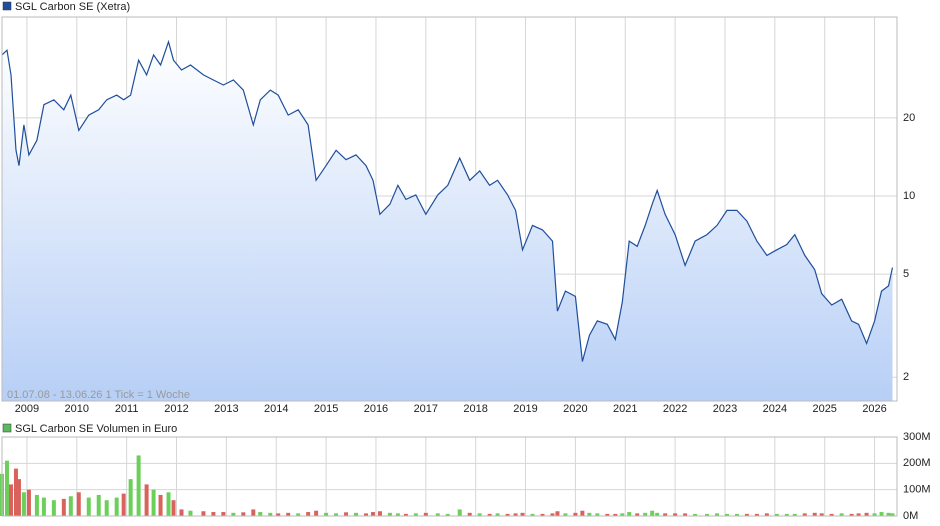 The image size is (940, 526). Describe the element at coordinates (906, 274) in the screenshot. I see `y-tick-label: 5` at that location.